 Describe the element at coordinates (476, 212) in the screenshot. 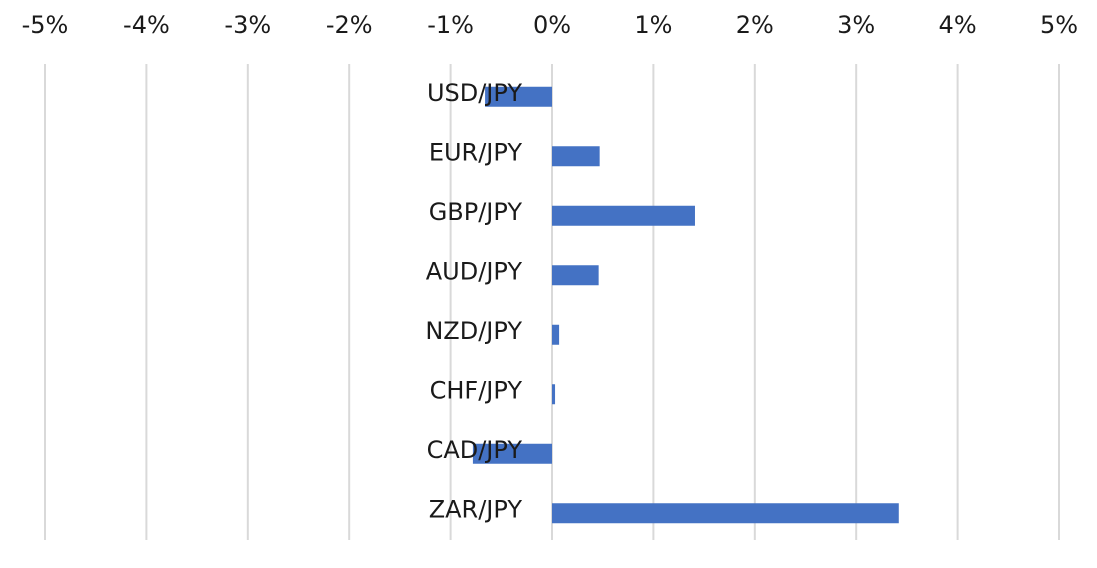

I see `category-label: GBP/JPY` at that location.